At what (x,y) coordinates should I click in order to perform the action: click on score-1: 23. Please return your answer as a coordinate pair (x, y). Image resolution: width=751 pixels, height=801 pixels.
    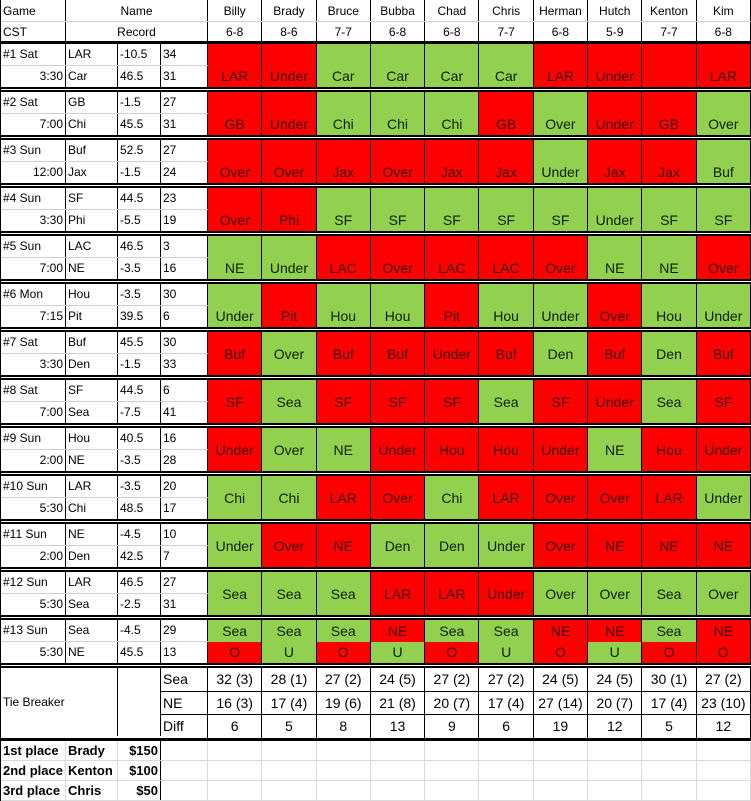
    Looking at the image, I should click on (184, 198).